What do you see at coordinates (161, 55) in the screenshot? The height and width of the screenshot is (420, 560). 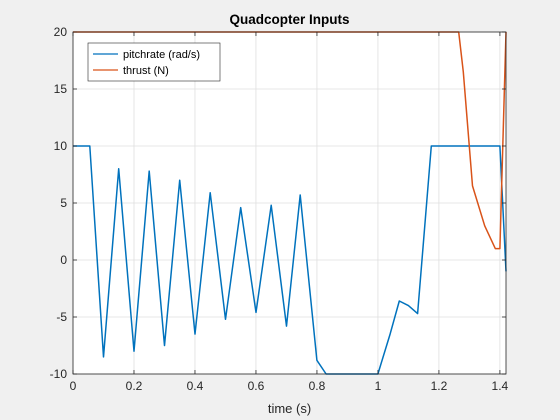 I see `legend-label-pitchrate: pitchrate (rad/s)` at bounding box center [161, 55].